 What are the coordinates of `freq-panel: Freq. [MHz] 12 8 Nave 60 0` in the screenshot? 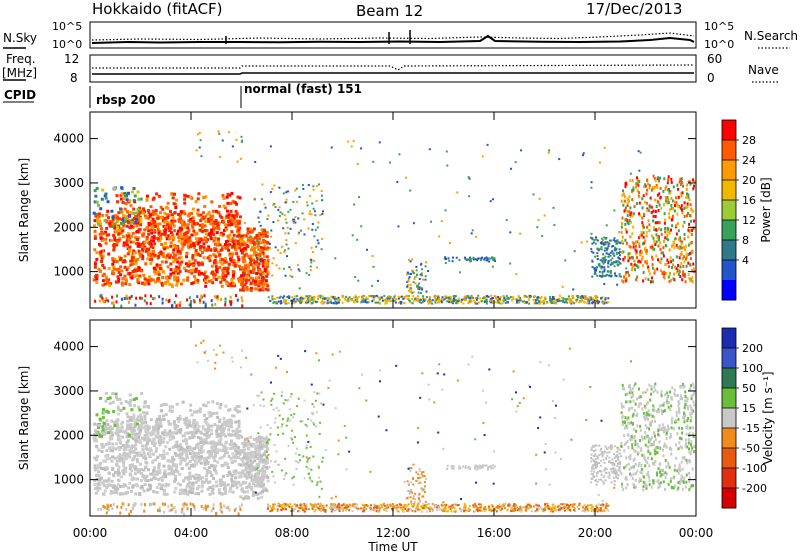 It's located at (390, 68).